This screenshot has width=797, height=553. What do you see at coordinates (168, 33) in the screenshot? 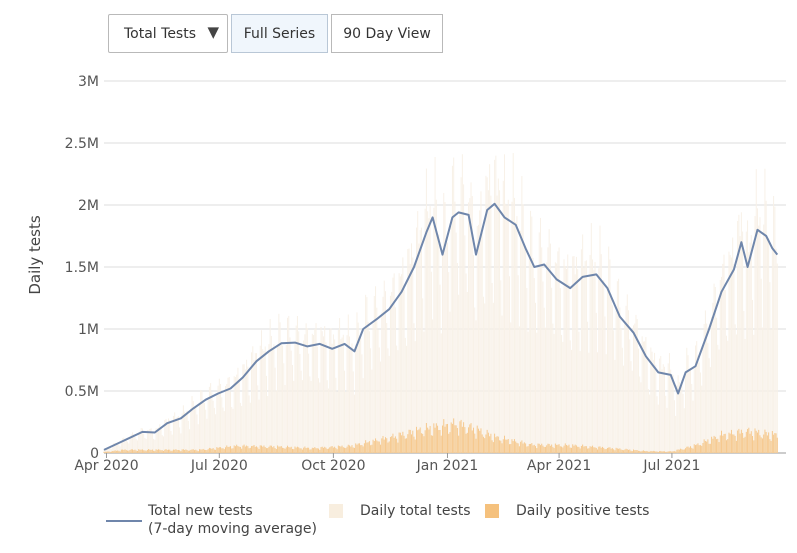
I see `metric-select: Total Tests ▼` at bounding box center [168, 33].